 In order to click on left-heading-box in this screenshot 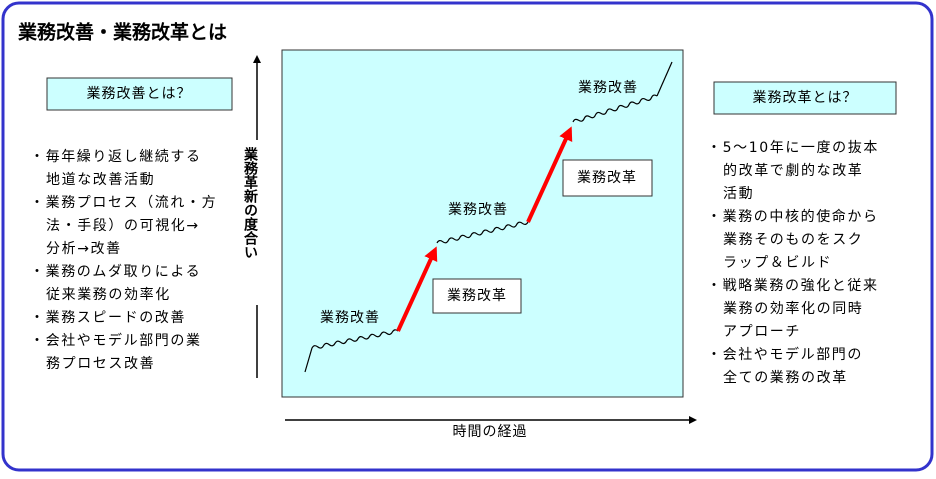, I will do `click(139, 94)`.